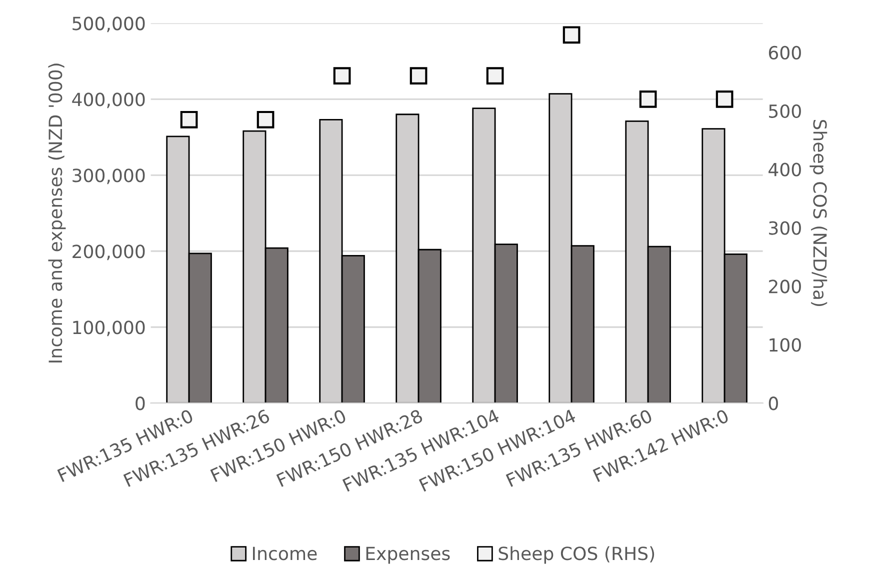 The height and width of the screenshot is (580, 887). Describe the element at coordinates (773, 403) in the screenshot. I see `y2-tick-label: 0` at that location.